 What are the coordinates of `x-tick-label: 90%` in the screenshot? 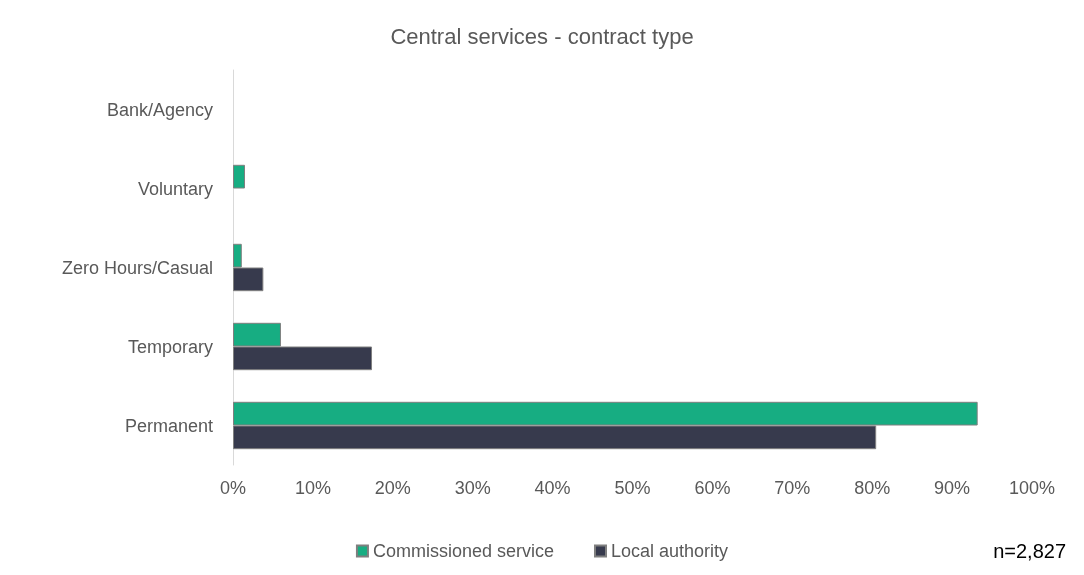 It's located at (952, 488).